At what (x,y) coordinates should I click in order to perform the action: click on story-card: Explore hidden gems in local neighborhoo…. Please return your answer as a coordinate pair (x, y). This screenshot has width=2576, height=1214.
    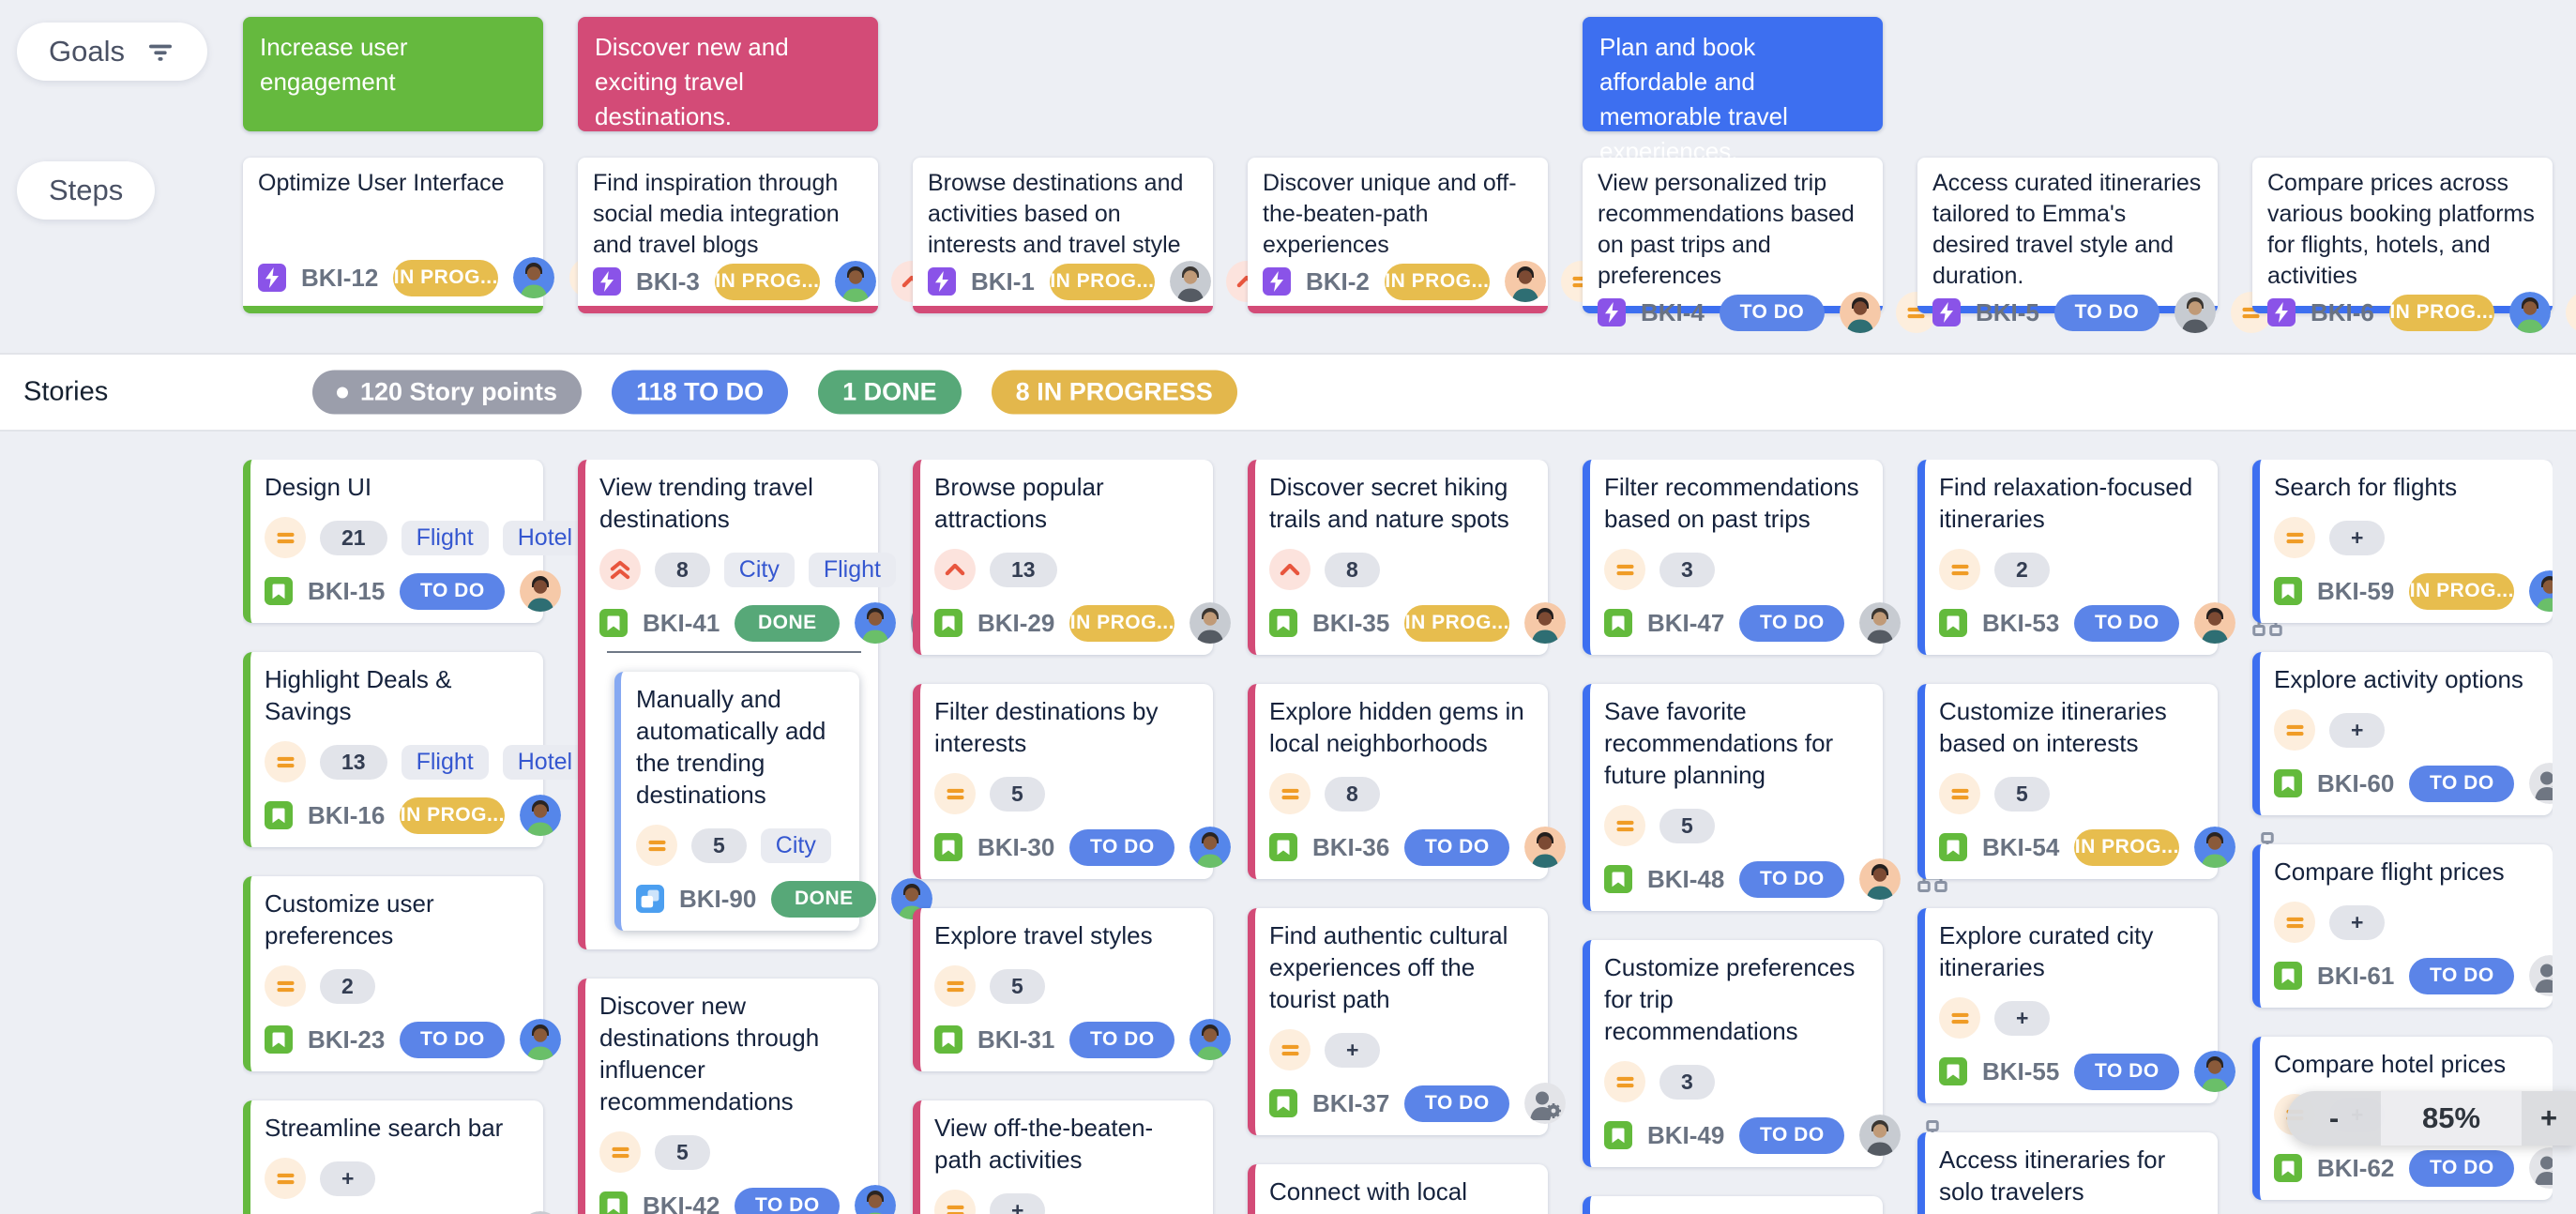
    Looking at the image, I should click on (1431, 781).